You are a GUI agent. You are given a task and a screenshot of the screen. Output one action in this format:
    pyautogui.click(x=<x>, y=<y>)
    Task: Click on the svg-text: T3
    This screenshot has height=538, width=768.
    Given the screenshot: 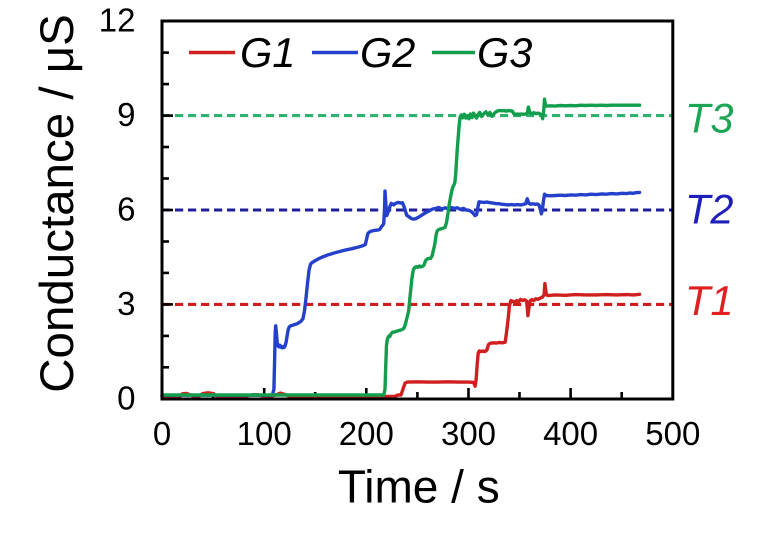 What is the action you would take?
    pyautogui.click(x=709, y=117)
    